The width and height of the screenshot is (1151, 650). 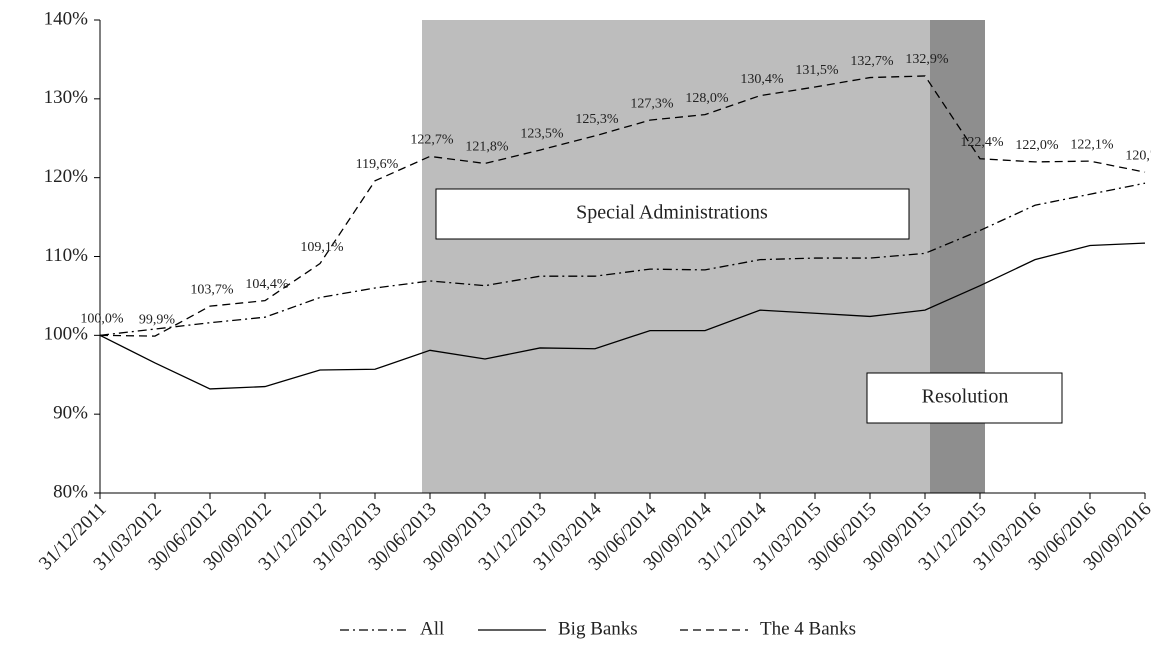 I want to click on legend-label: The 4 Banks, so click(x=808, y=628).